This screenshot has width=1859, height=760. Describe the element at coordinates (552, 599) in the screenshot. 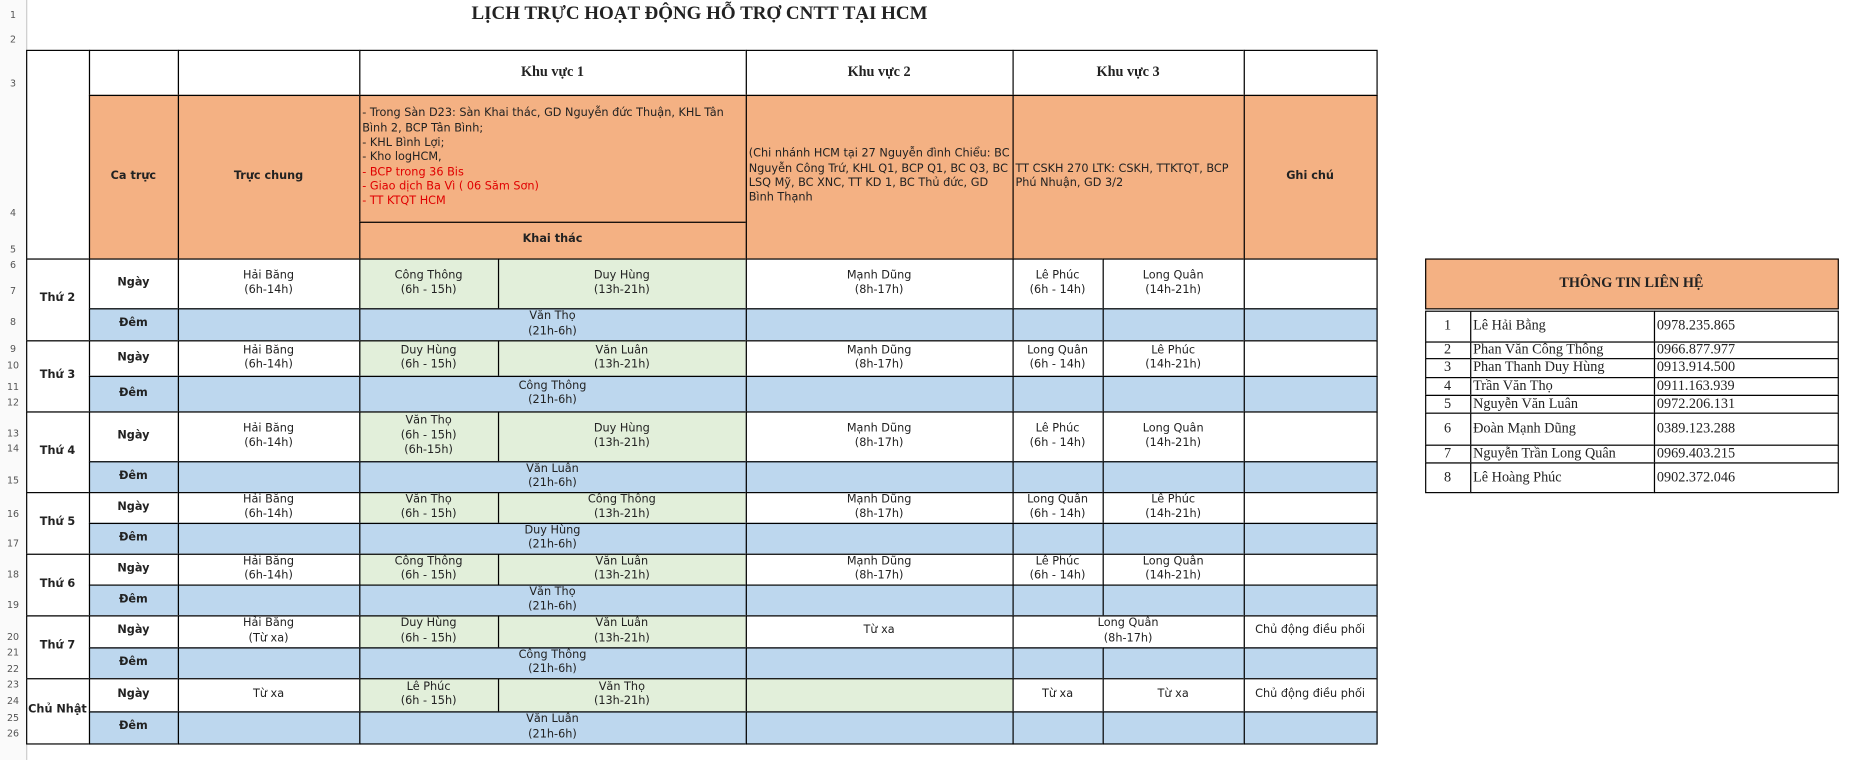

I see `schedule-cell: Văn Thọ (21h-6h)` at that location.